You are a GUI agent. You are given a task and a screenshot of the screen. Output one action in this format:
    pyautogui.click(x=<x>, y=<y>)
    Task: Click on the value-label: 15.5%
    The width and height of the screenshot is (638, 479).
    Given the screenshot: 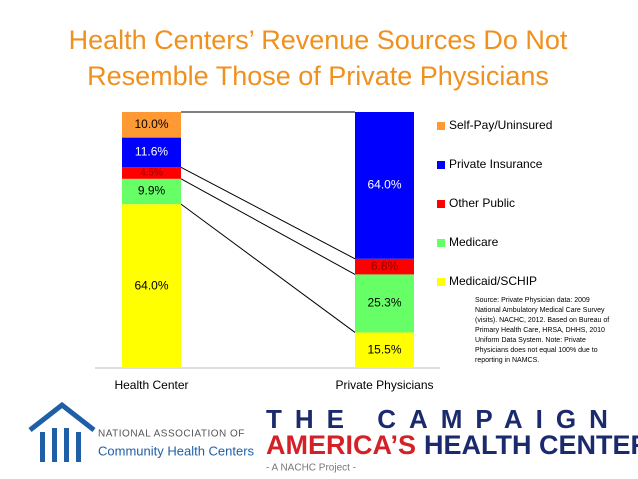 What is the action you would take?
    pyautogui.click(x=384, y=349)
    